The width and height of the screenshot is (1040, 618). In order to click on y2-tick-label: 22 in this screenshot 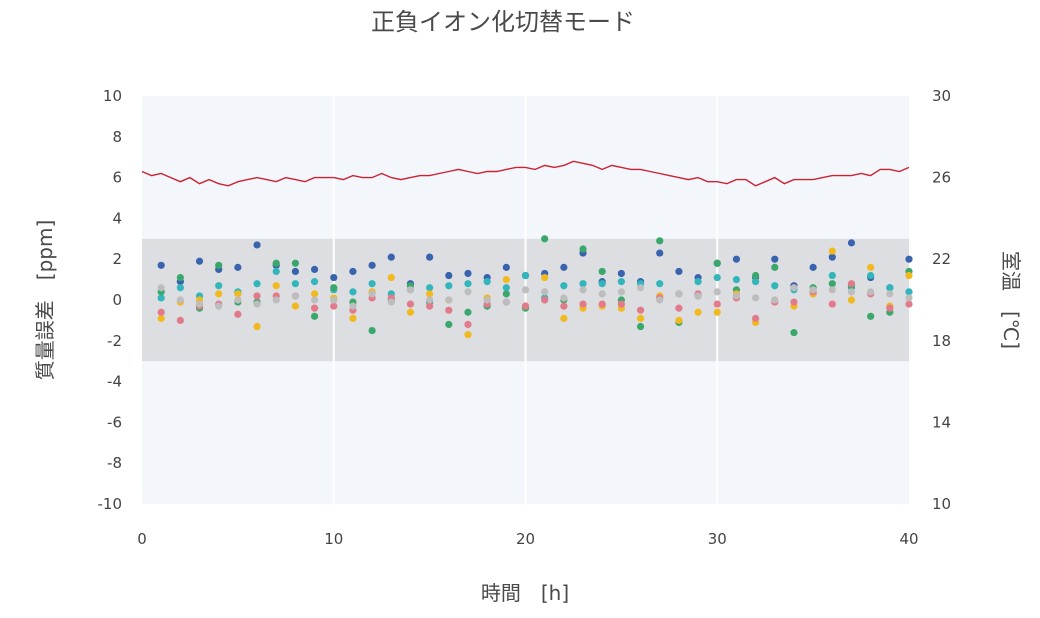, I will do `click(941, 259)`.